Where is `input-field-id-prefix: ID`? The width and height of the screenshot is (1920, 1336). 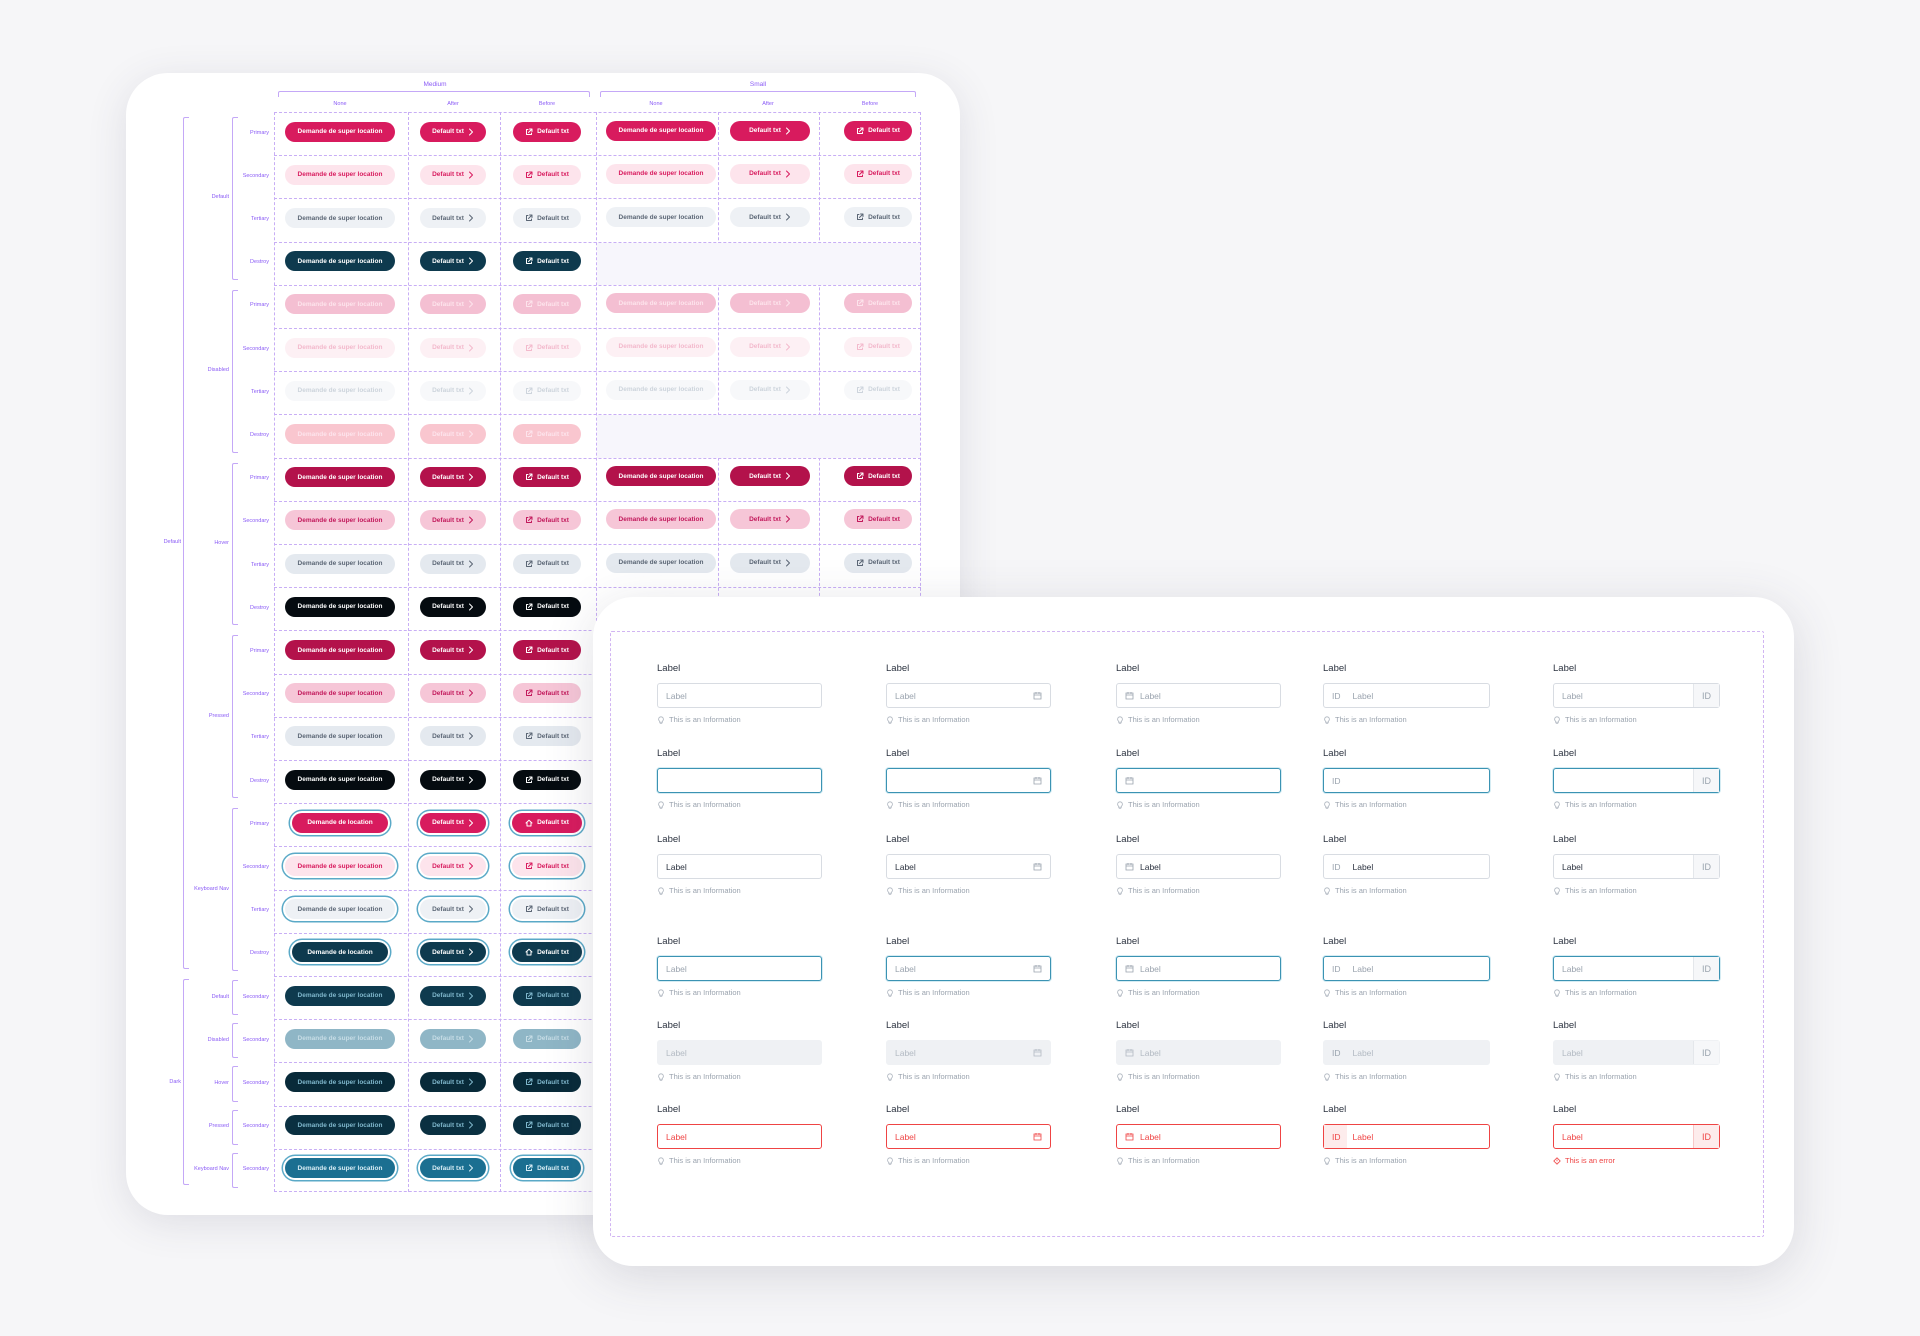
input-field-id-prefix: ID is located at coordinates (1406, 780).